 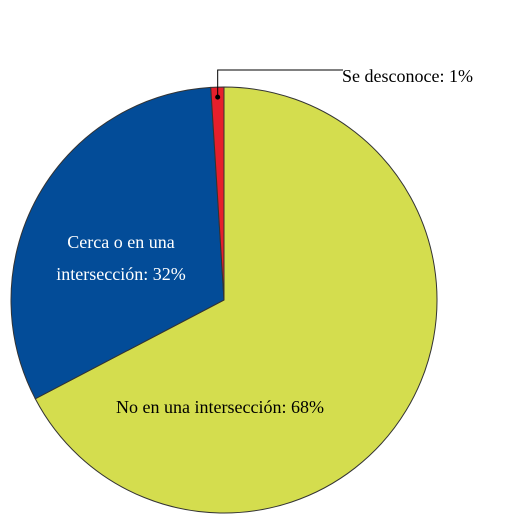 What do you see at coordinates (280, 83) in the screenshot?
I see `leader-line` at bounding box center [280, 83].